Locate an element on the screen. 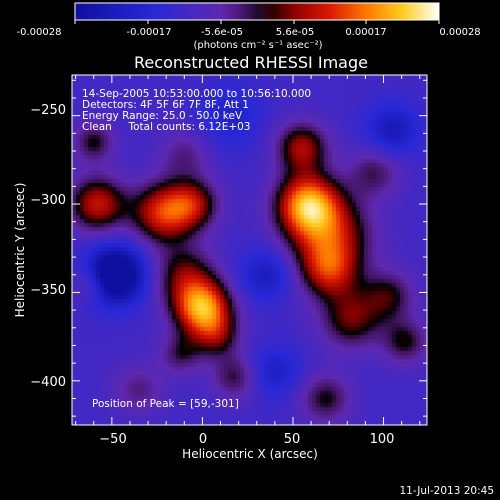 This screenshot has height=500, width=500. colorbar-tick-label: -5.6e-05 is located at coordinates (222, 32).